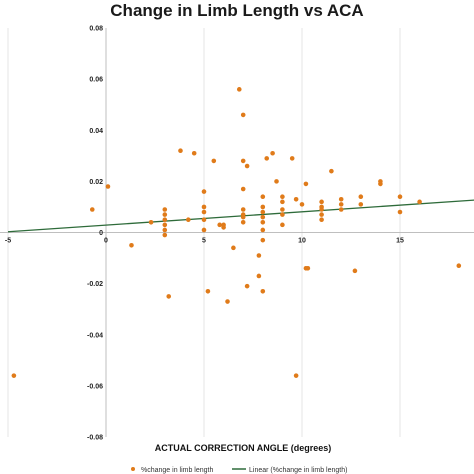  I want to click on x-tick-label: 5, so click(204, 241).